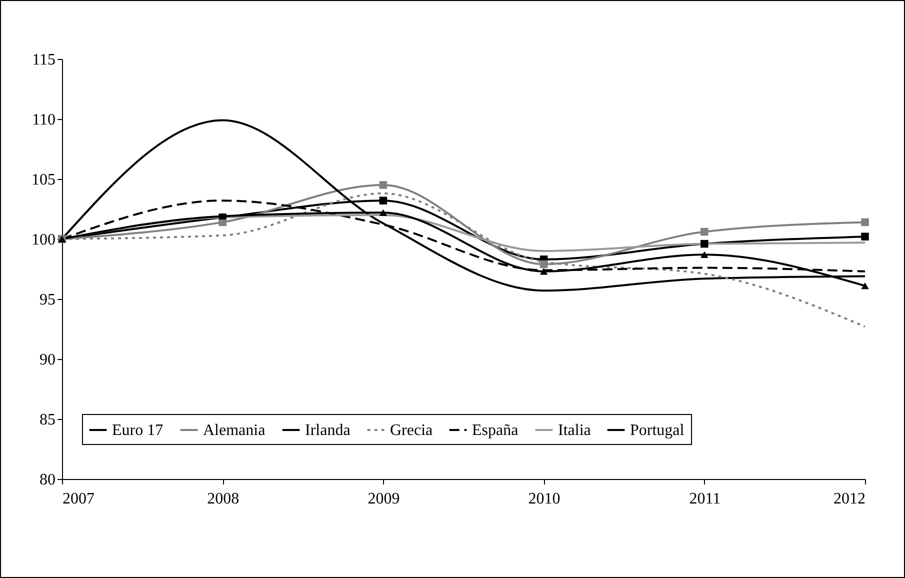  Describe the element at coordinates (234, 430) in the screenshot. I see `legend-label: Alemania` at that location.